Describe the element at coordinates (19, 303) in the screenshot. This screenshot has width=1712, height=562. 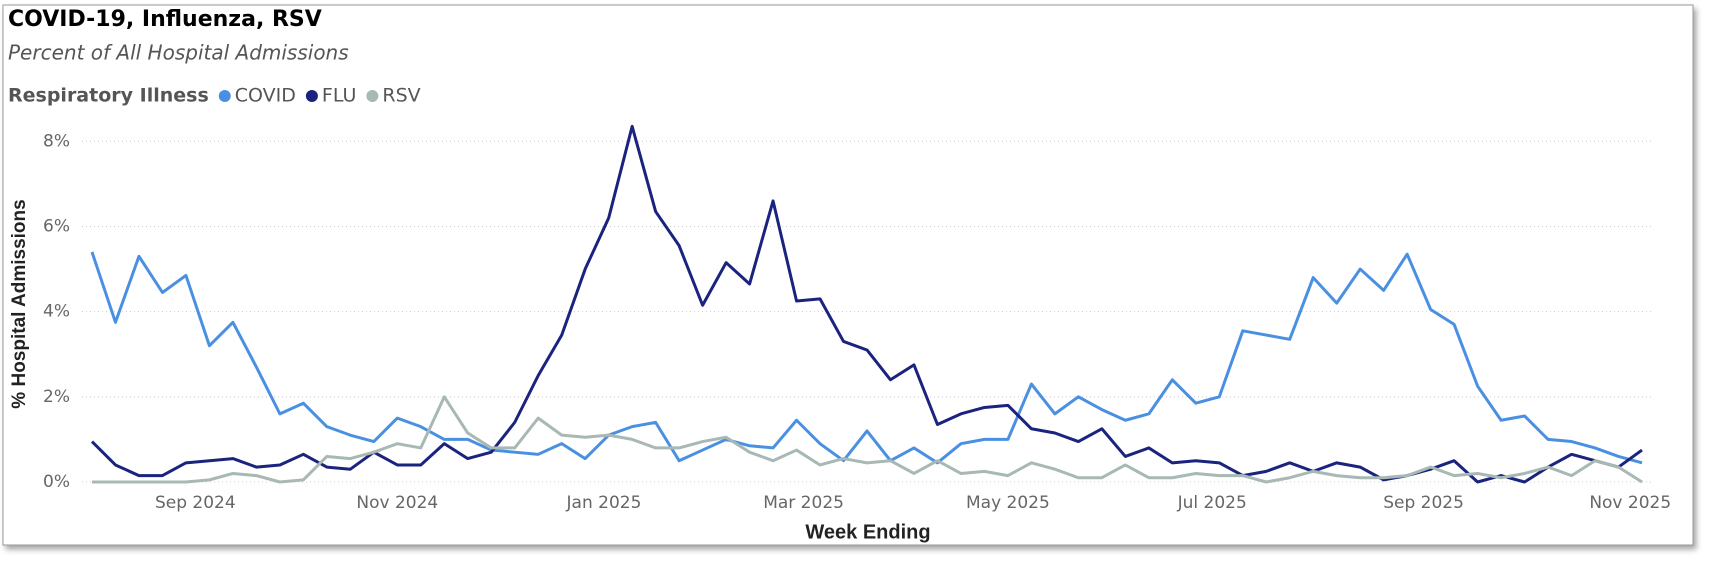
I see `y-axis-label: % Hospital Admissions` at that location.